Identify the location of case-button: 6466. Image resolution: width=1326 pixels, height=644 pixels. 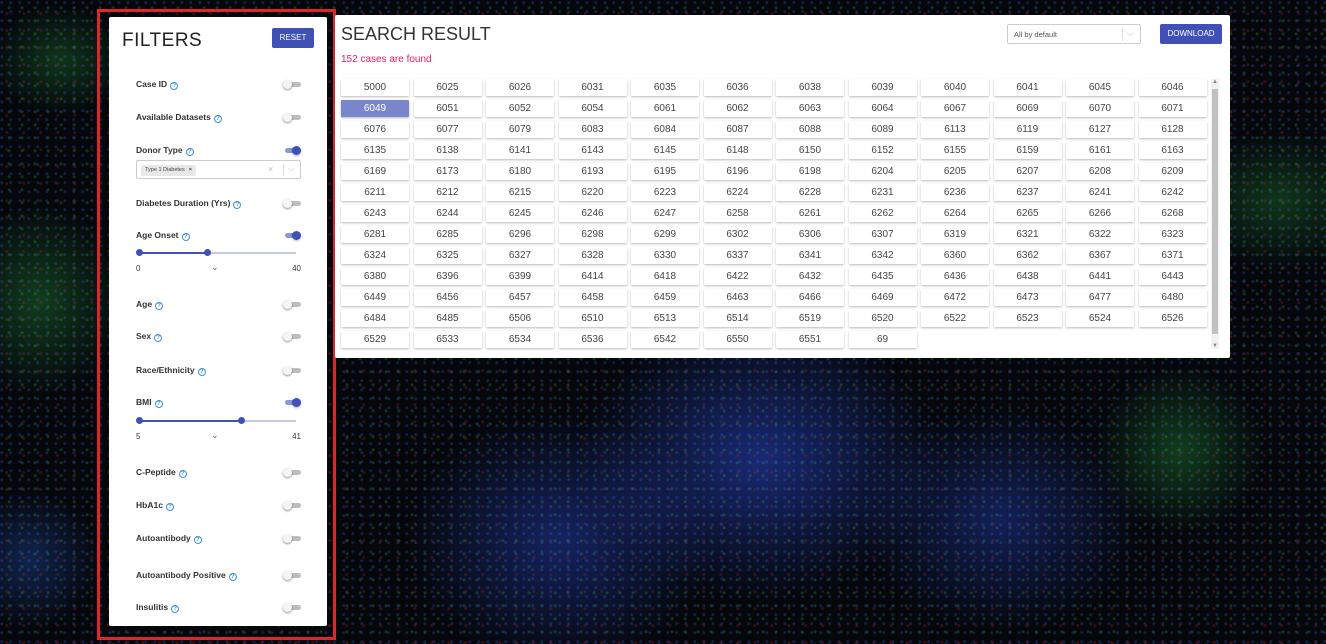
(810, 297).